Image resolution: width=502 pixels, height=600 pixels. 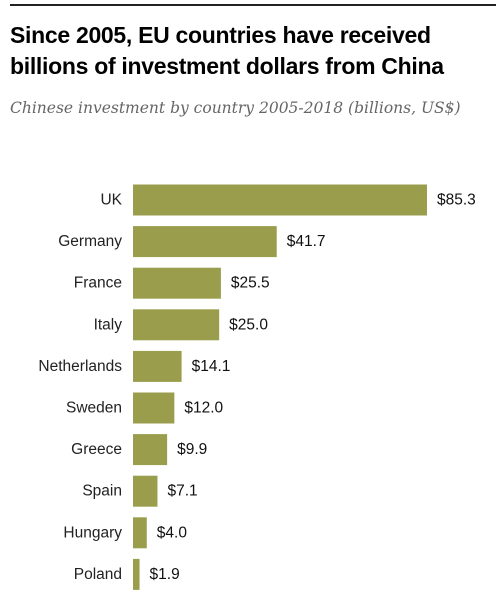 What do you see at coordinates (253, 5) in the screenshot?
I see `top-rule` at bounding box center [253, 5].